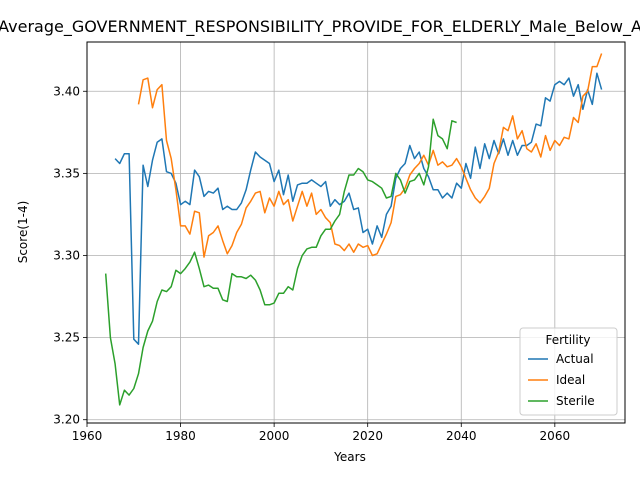 This screenshot has height=480, width=640. What do you see at coordinates (555, 436) in the screenshot?
I see `x-tick-label: 2060` at bounding box center [555, 436].